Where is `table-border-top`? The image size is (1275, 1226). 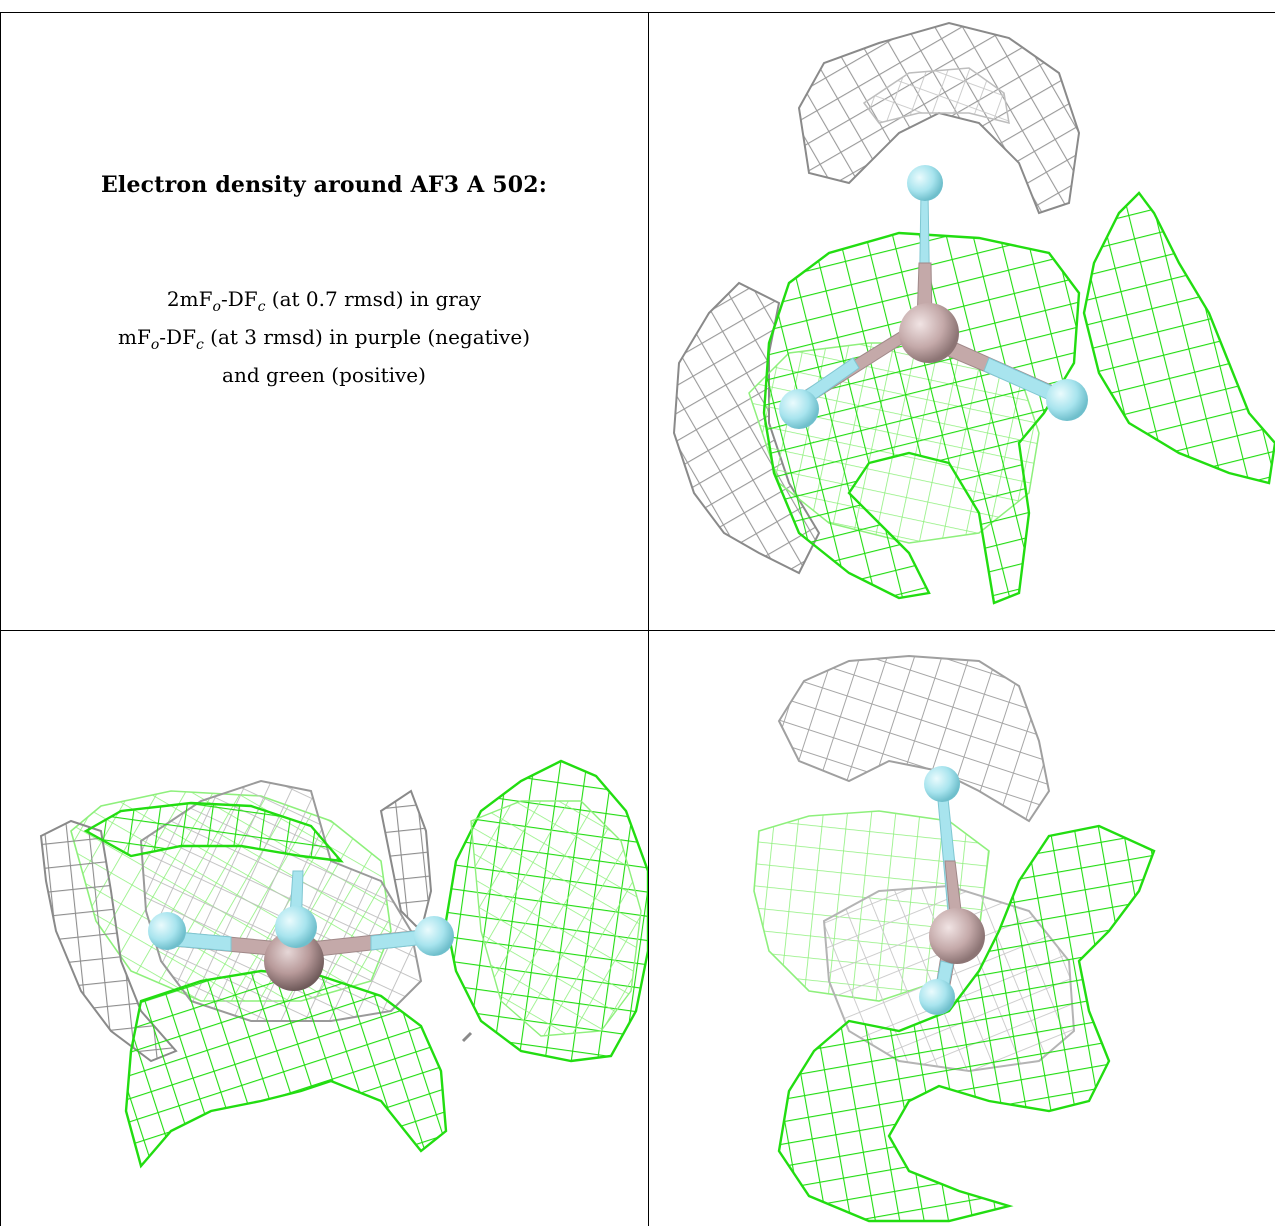 table-border-top is located at coordinates (637, 12).